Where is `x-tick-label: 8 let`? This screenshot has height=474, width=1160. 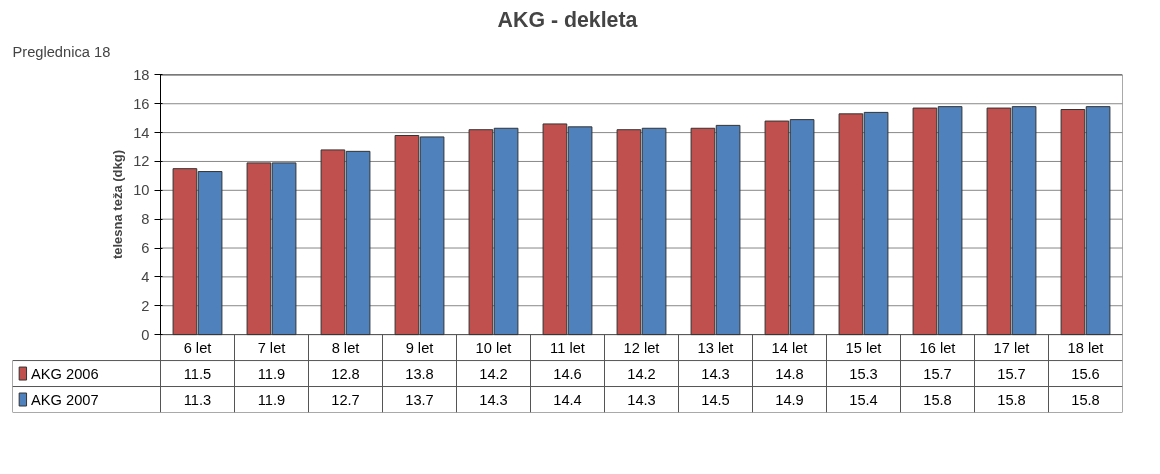 x-tick-label: 8 let is located at coordinates (345, 347).